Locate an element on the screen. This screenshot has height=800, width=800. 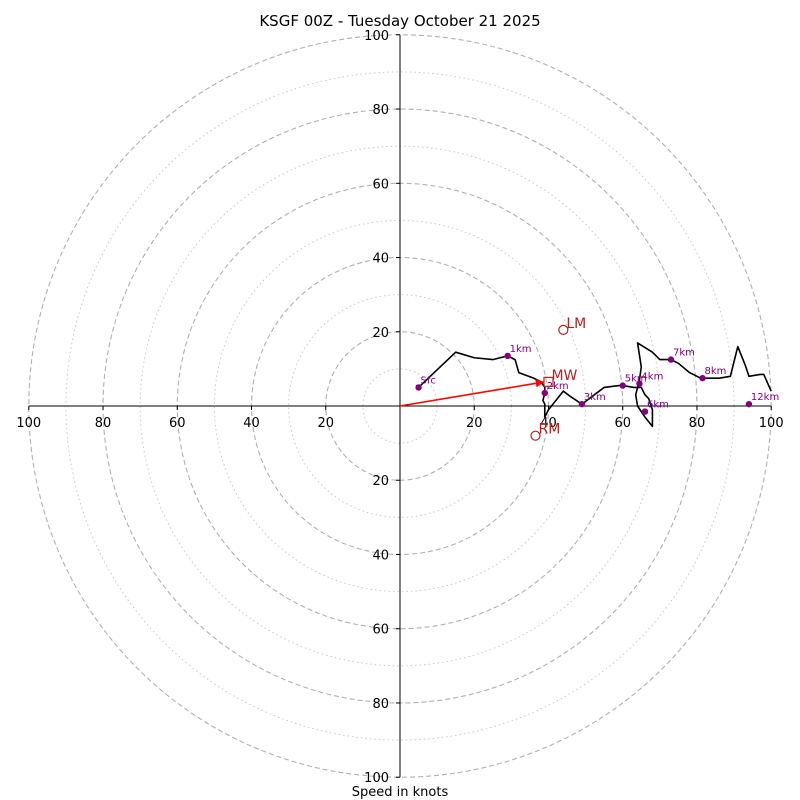
height-marker-label: 6km is located at coordinates (658, 405).